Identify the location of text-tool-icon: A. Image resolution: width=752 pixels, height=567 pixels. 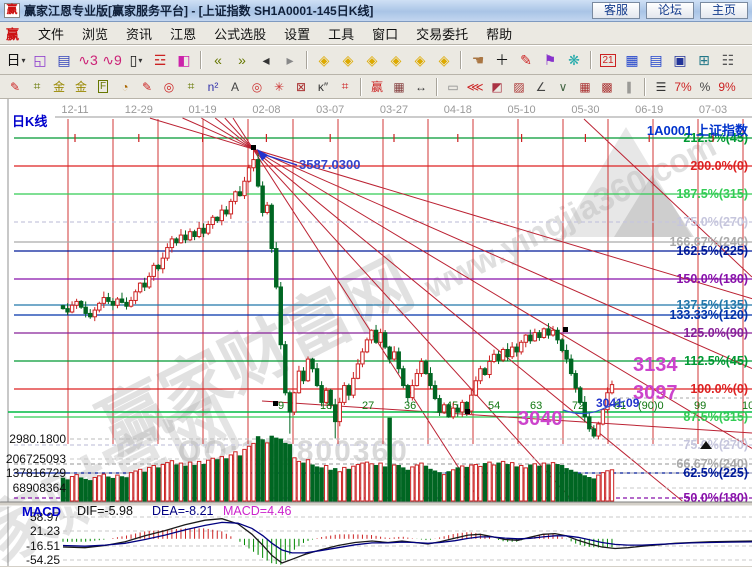
(234, 86).